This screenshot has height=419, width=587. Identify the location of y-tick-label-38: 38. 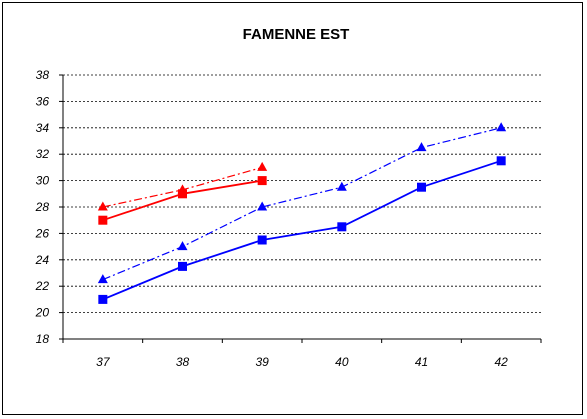
(43, 75).